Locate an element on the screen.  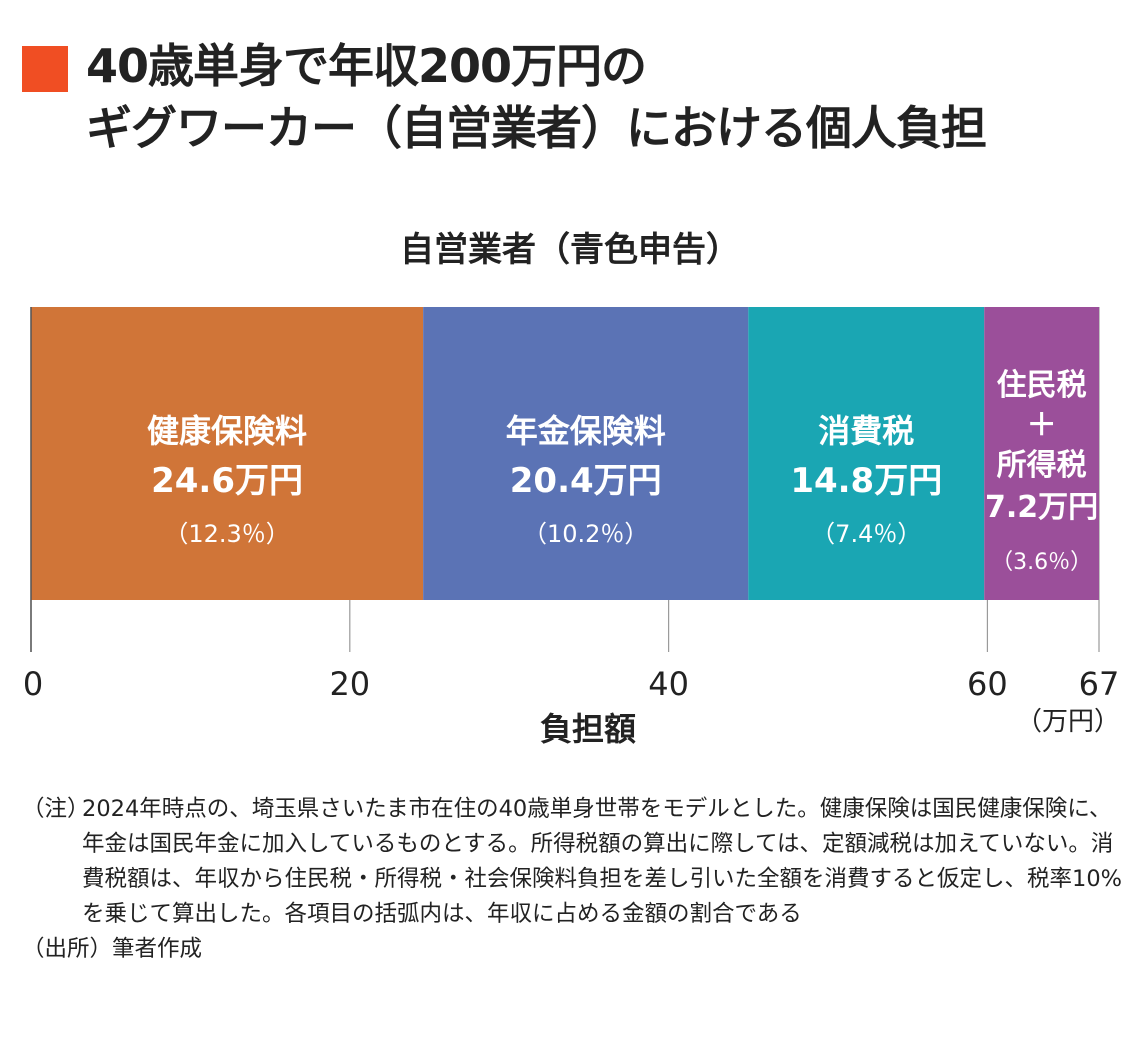
segment-label: ＋ is located at coordinates (1042, 425).